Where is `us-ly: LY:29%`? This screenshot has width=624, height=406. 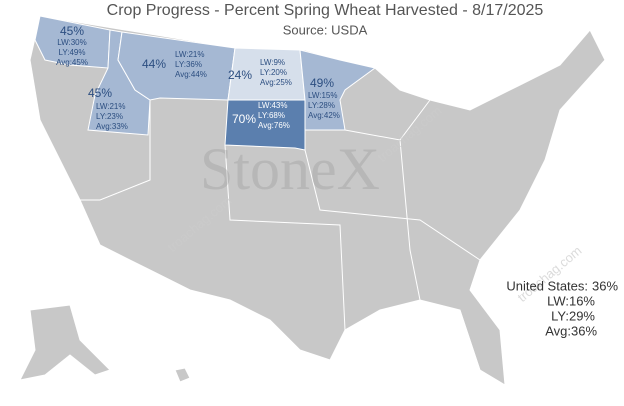
us-ly: LY:29% is located at coordinates (573, 315).